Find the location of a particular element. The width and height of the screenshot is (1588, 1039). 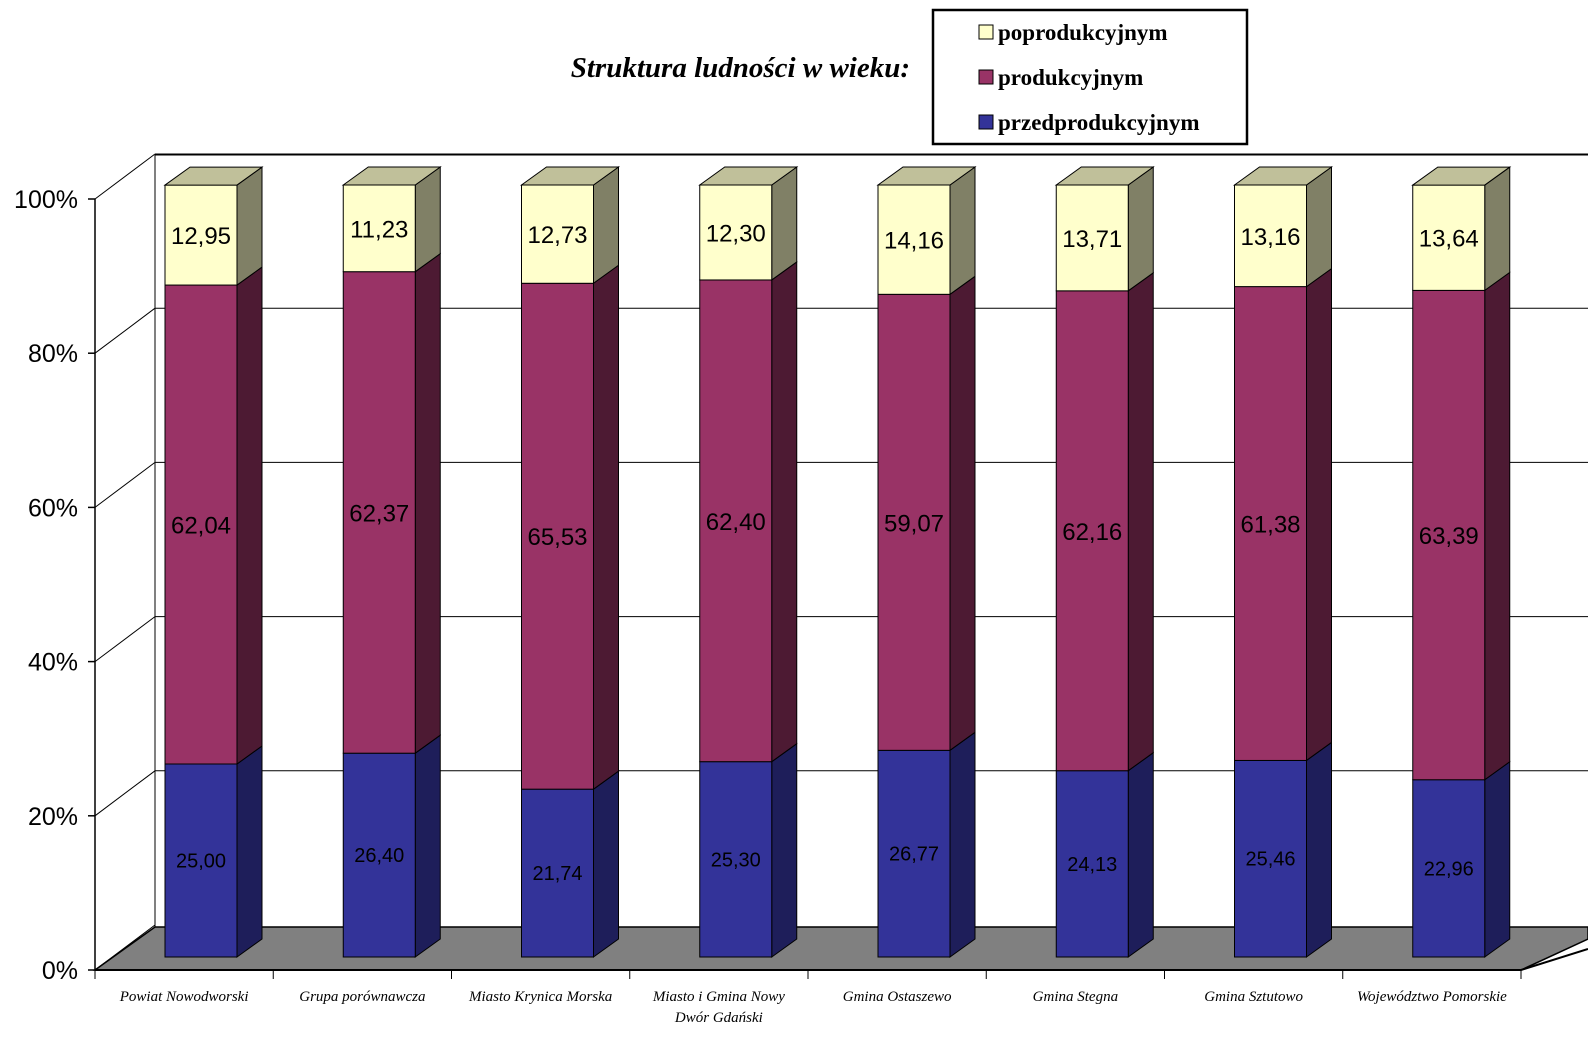

y-tick-label: 0% is located at coordinates (60, 971).